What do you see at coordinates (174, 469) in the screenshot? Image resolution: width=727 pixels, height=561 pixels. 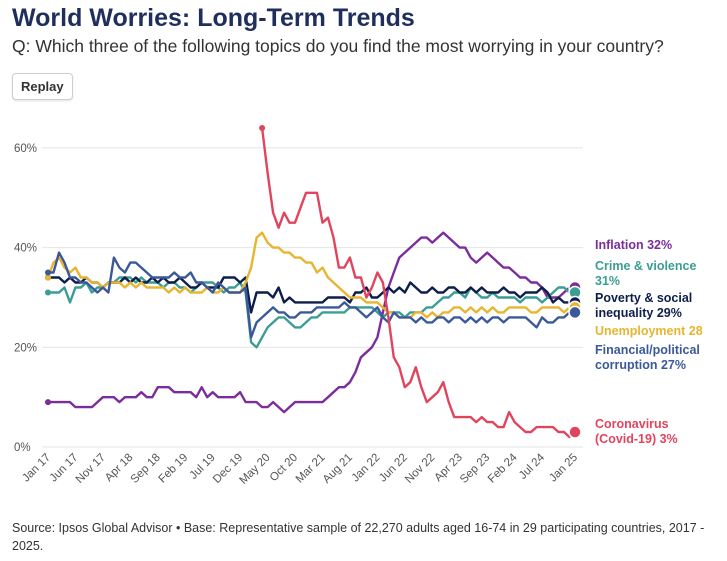 I see `x-tick-label: Feb 19` at bounding box center [174, 469].